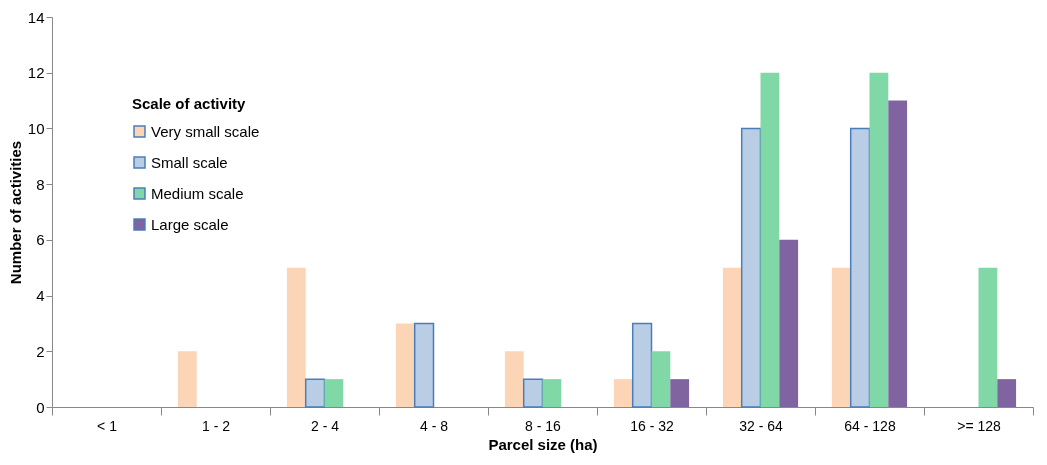 The height and width of the screenshot is (465, 1047). I want to click on y-tick-label: 12, so click(36, 73).